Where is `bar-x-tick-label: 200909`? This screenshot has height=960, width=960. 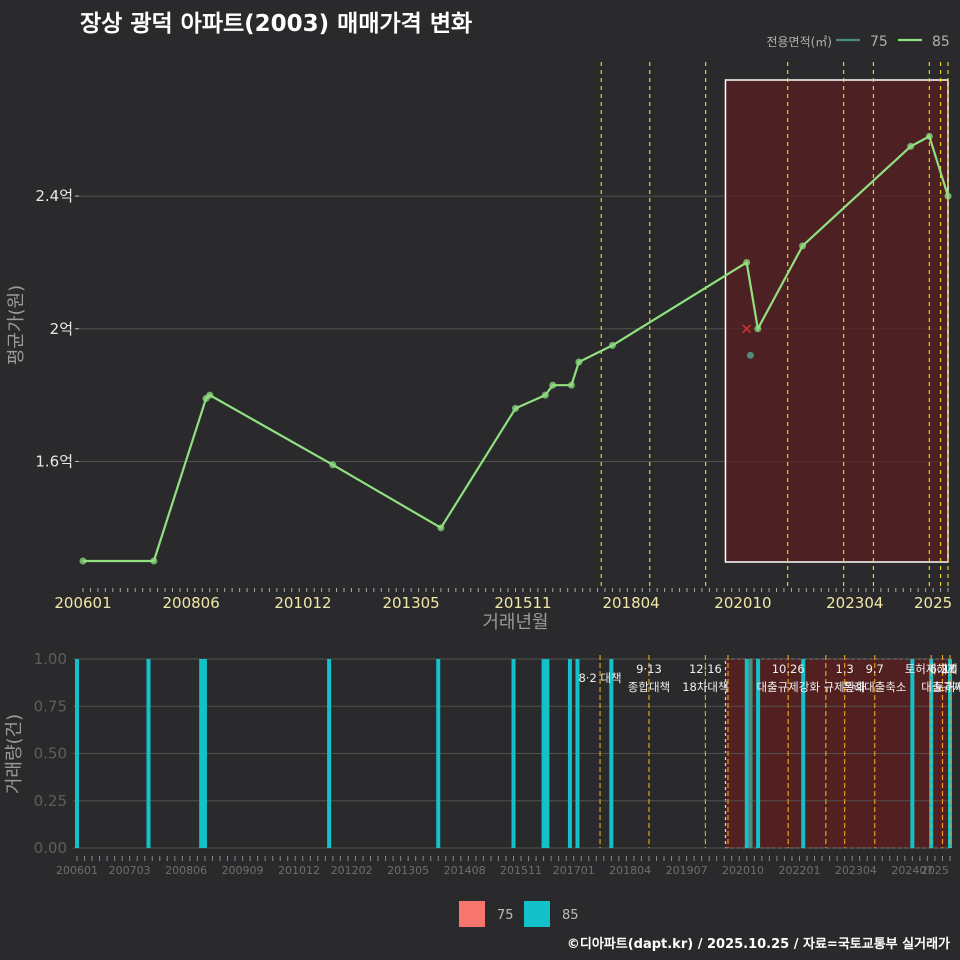 bar-x-tick-label: 200909 is located at coordinates (243, 870).